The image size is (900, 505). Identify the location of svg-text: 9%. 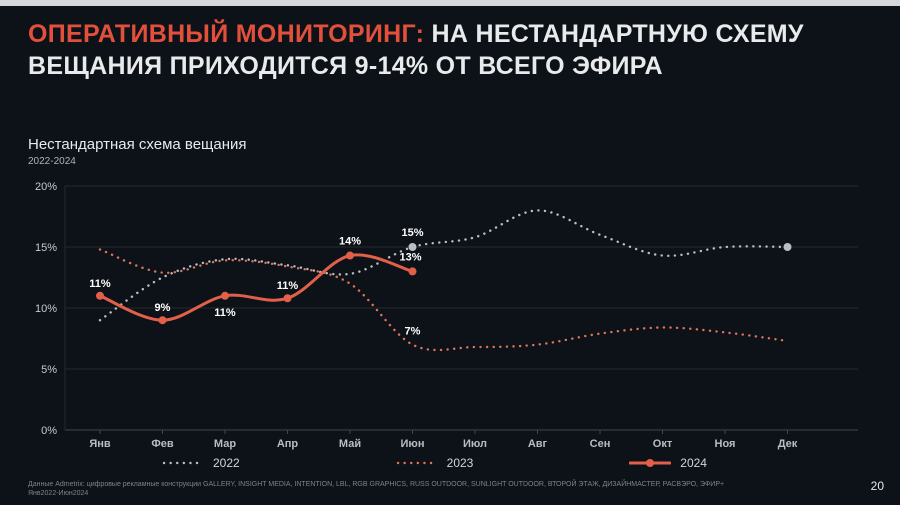
(163, 308).